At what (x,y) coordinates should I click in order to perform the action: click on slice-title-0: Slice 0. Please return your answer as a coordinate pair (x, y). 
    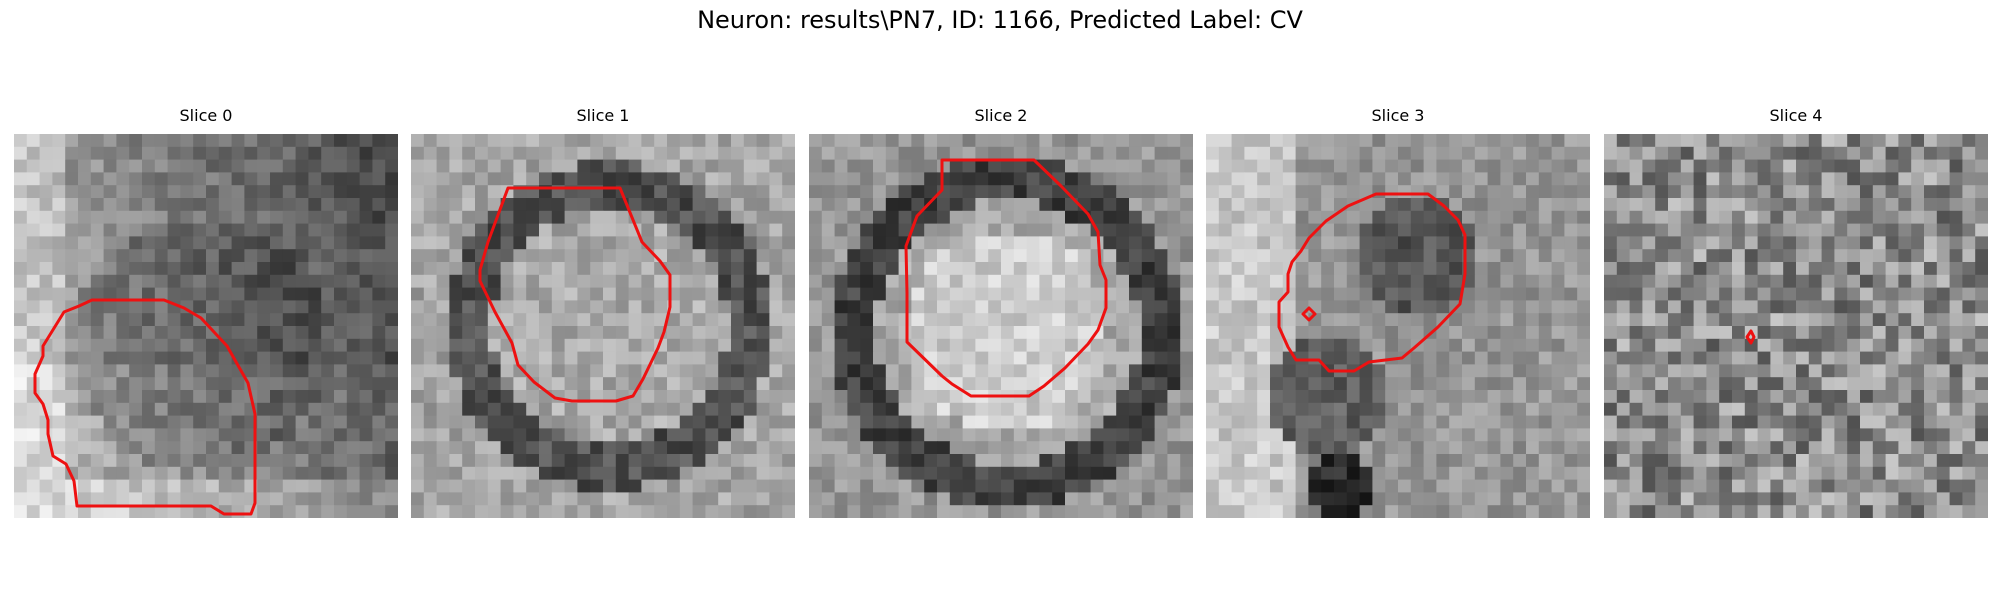
    Looking at the image, I should click on (206, 115).